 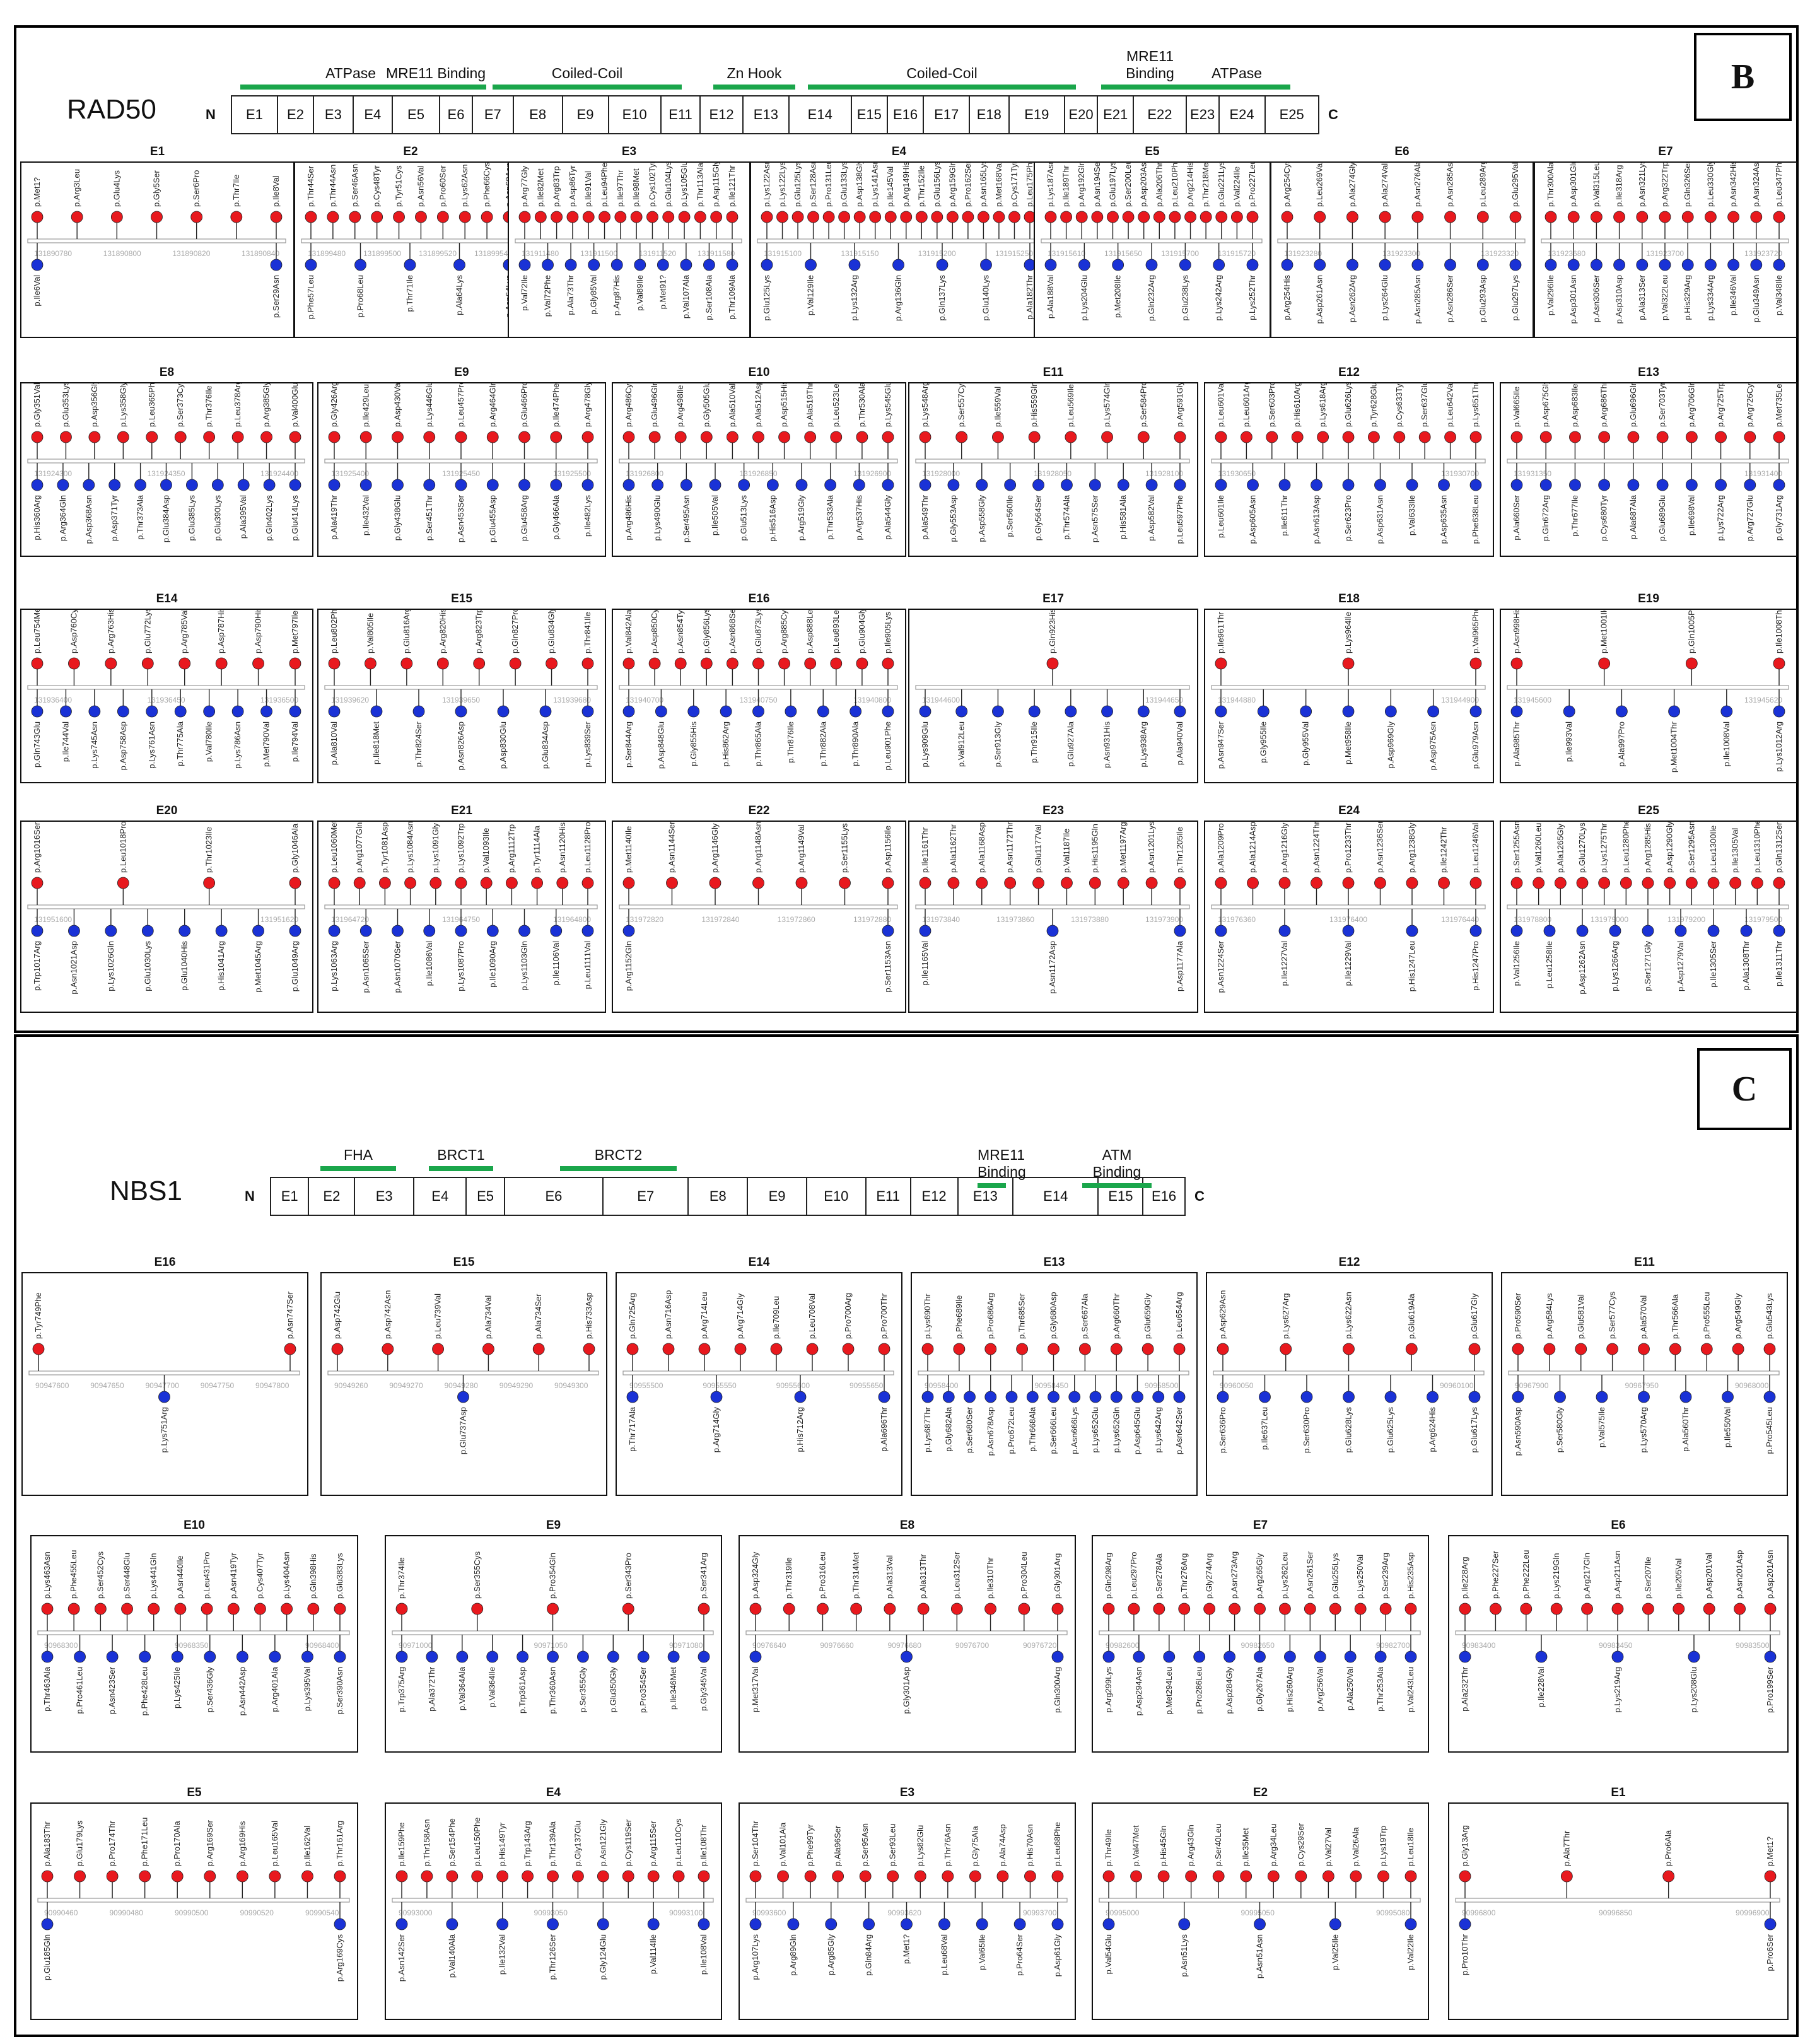 I want to click on mutation-label-top: p.Gln1005Pro, so click(x=1691, y=632).